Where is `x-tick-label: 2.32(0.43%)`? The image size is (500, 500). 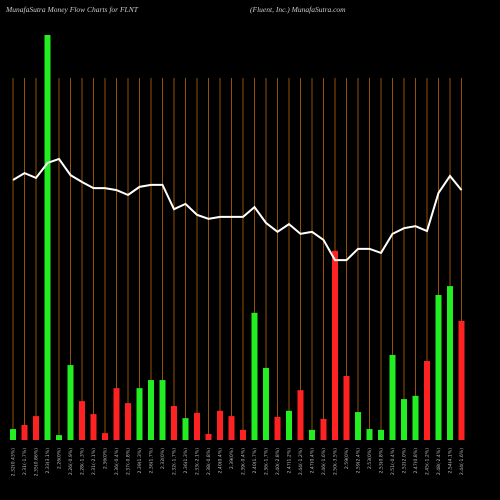
x-tick-label: 2.32(0.43%) is located at coordinates (14, 462).